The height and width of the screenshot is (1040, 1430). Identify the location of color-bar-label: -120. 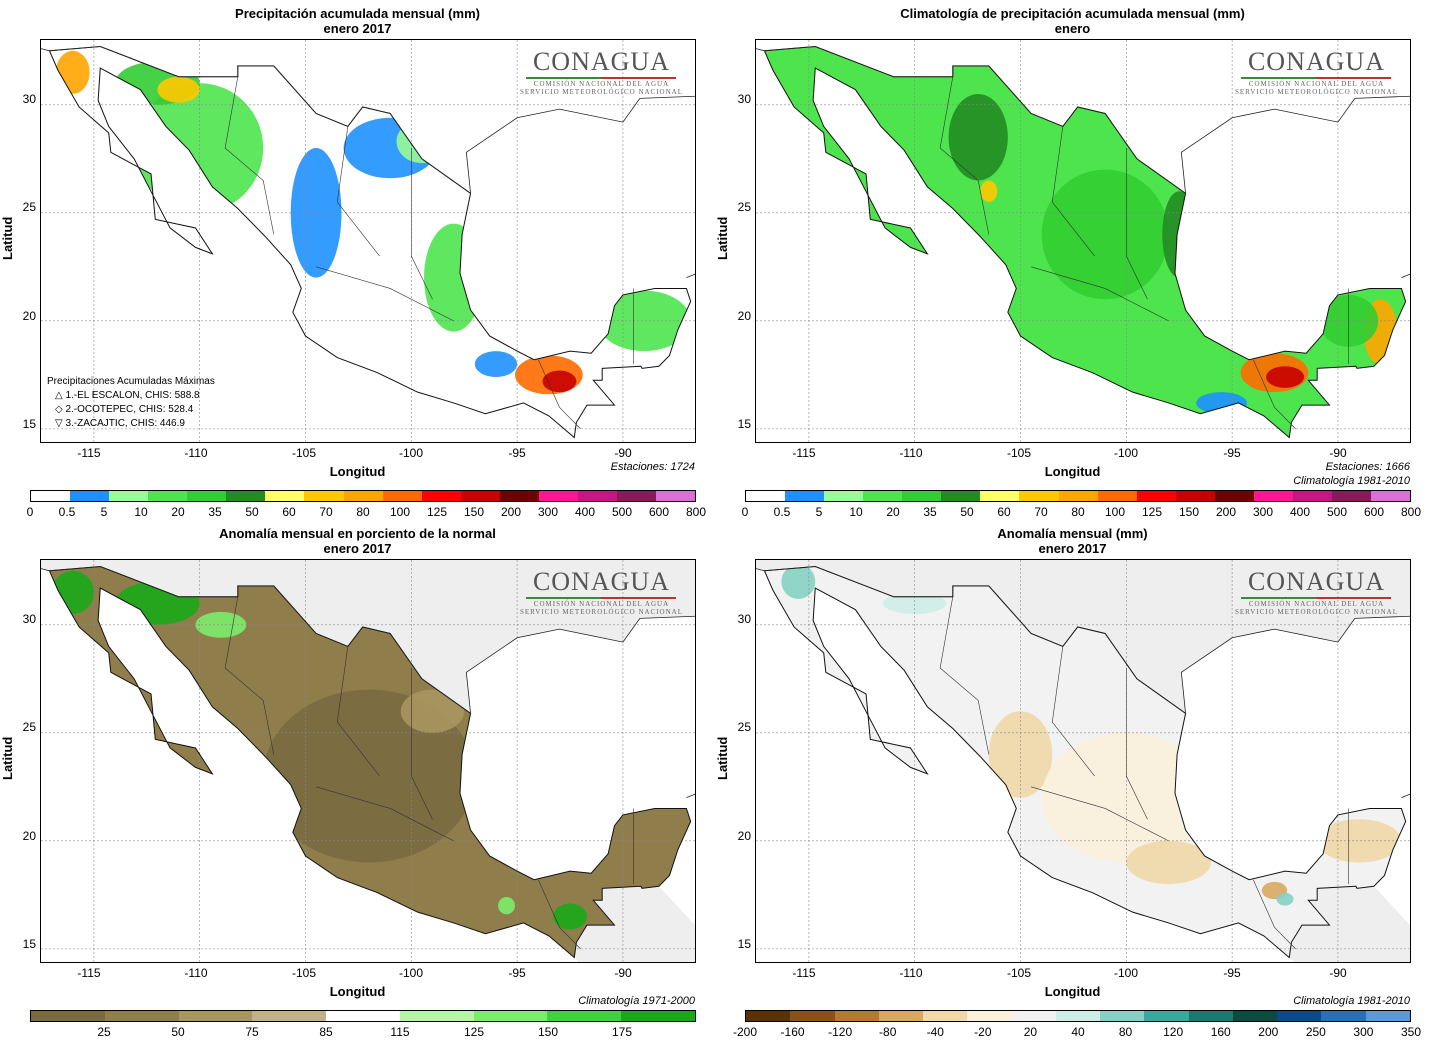
(840, 1032).